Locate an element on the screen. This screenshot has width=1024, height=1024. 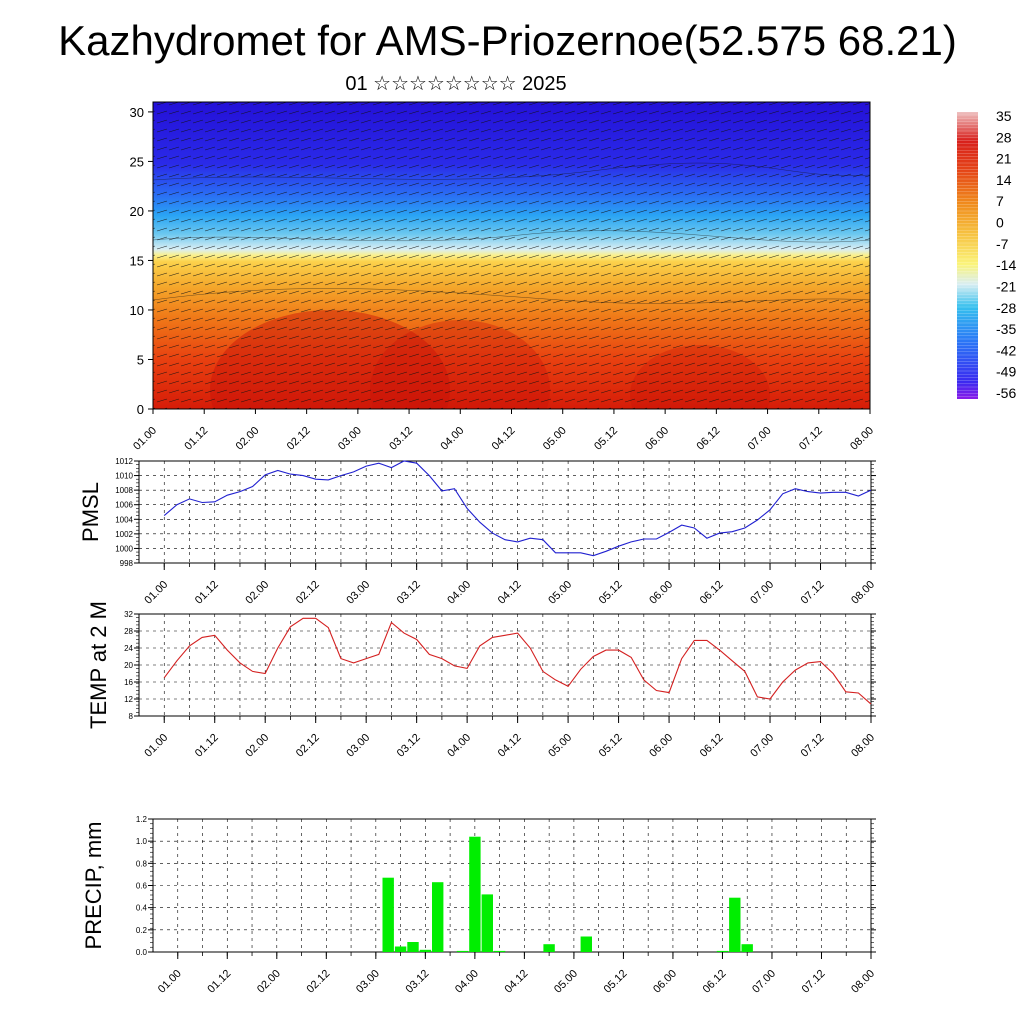
y-axis-label: TEMP at 2 M is located at coordinates (98, 665).